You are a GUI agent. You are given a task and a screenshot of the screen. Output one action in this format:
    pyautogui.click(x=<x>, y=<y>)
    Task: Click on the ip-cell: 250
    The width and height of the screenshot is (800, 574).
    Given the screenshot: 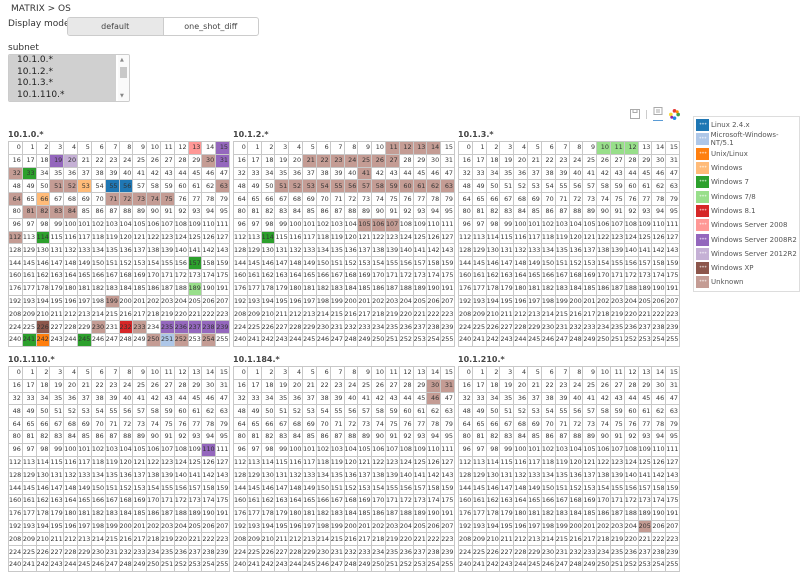 What is the action you would take?
    pyautogui.click(x=153, y=339)
    